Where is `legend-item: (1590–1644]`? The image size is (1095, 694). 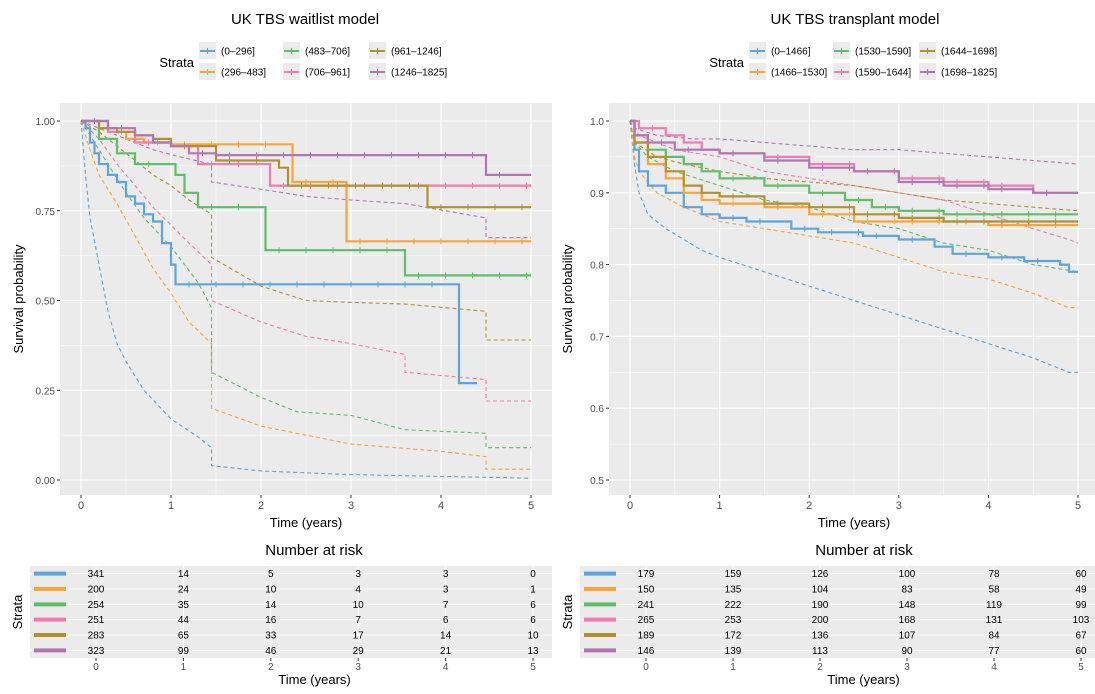
legend-item: (1590–1644] is located at coordinates (872, 71).